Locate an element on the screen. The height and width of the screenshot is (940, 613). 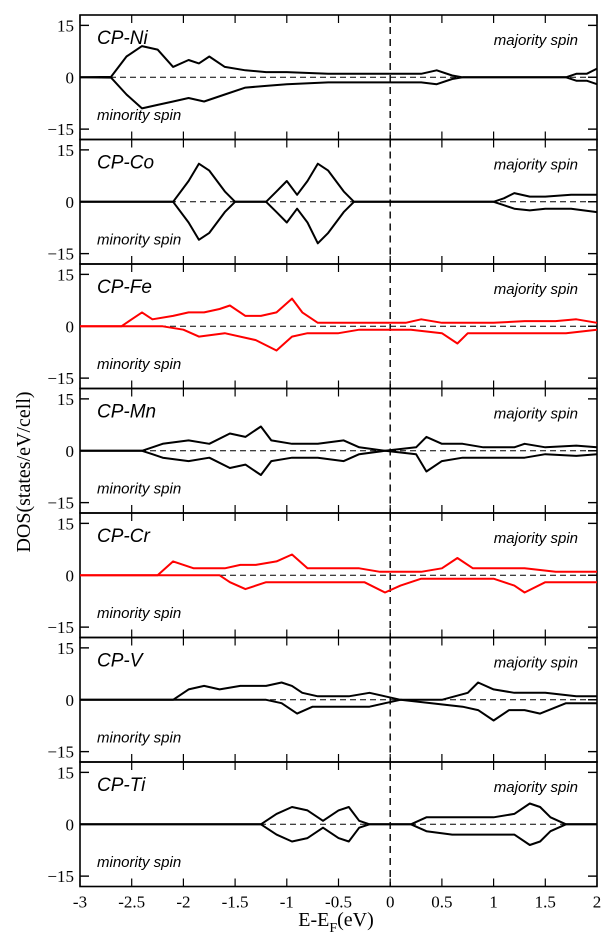
panel-cp-mn: 15 0 −15 CP-Mn majority spin minority spin is located at coordinates (322, 450).